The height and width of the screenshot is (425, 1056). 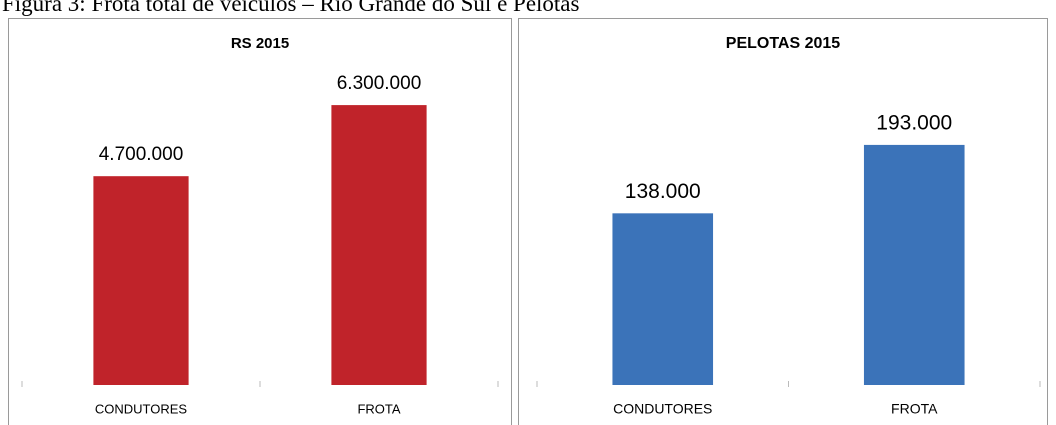 What do you see at coordinates (141, 154) in the screenshot?
I see `value-label: 4.700.000` at bounding box center [141, 154].